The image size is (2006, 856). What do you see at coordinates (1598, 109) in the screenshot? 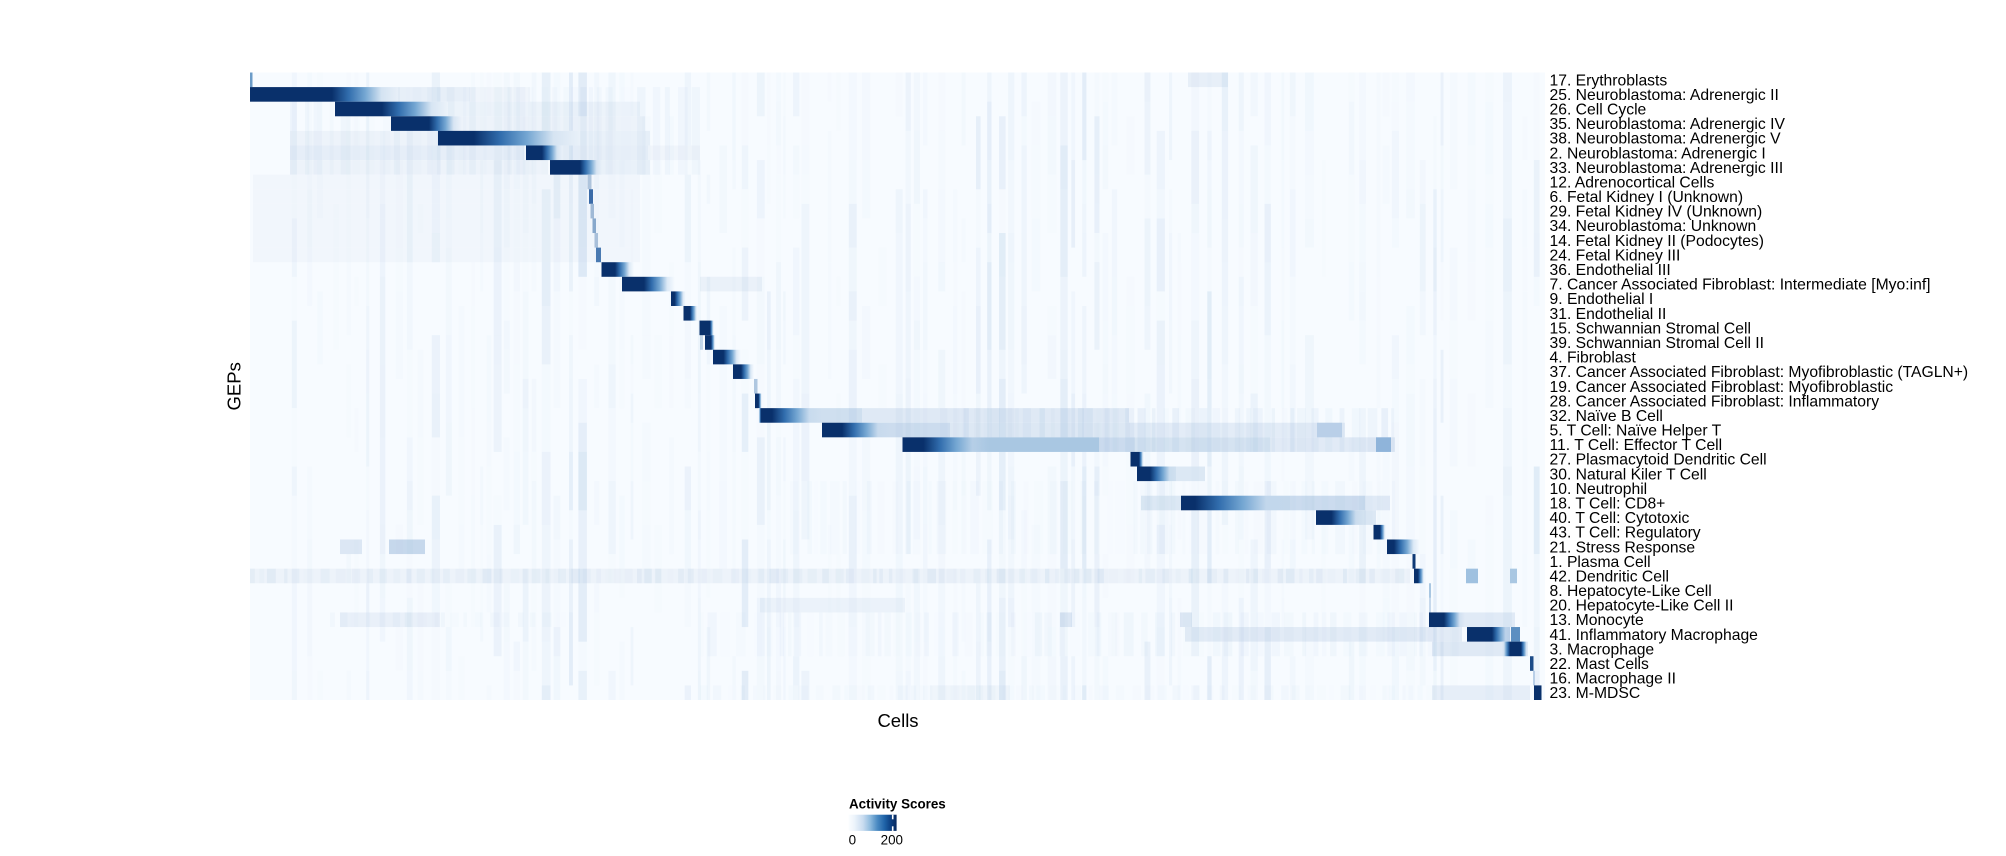
I see `svg-text: 26. Cell Cycle` at bounding box center [1598, 109].